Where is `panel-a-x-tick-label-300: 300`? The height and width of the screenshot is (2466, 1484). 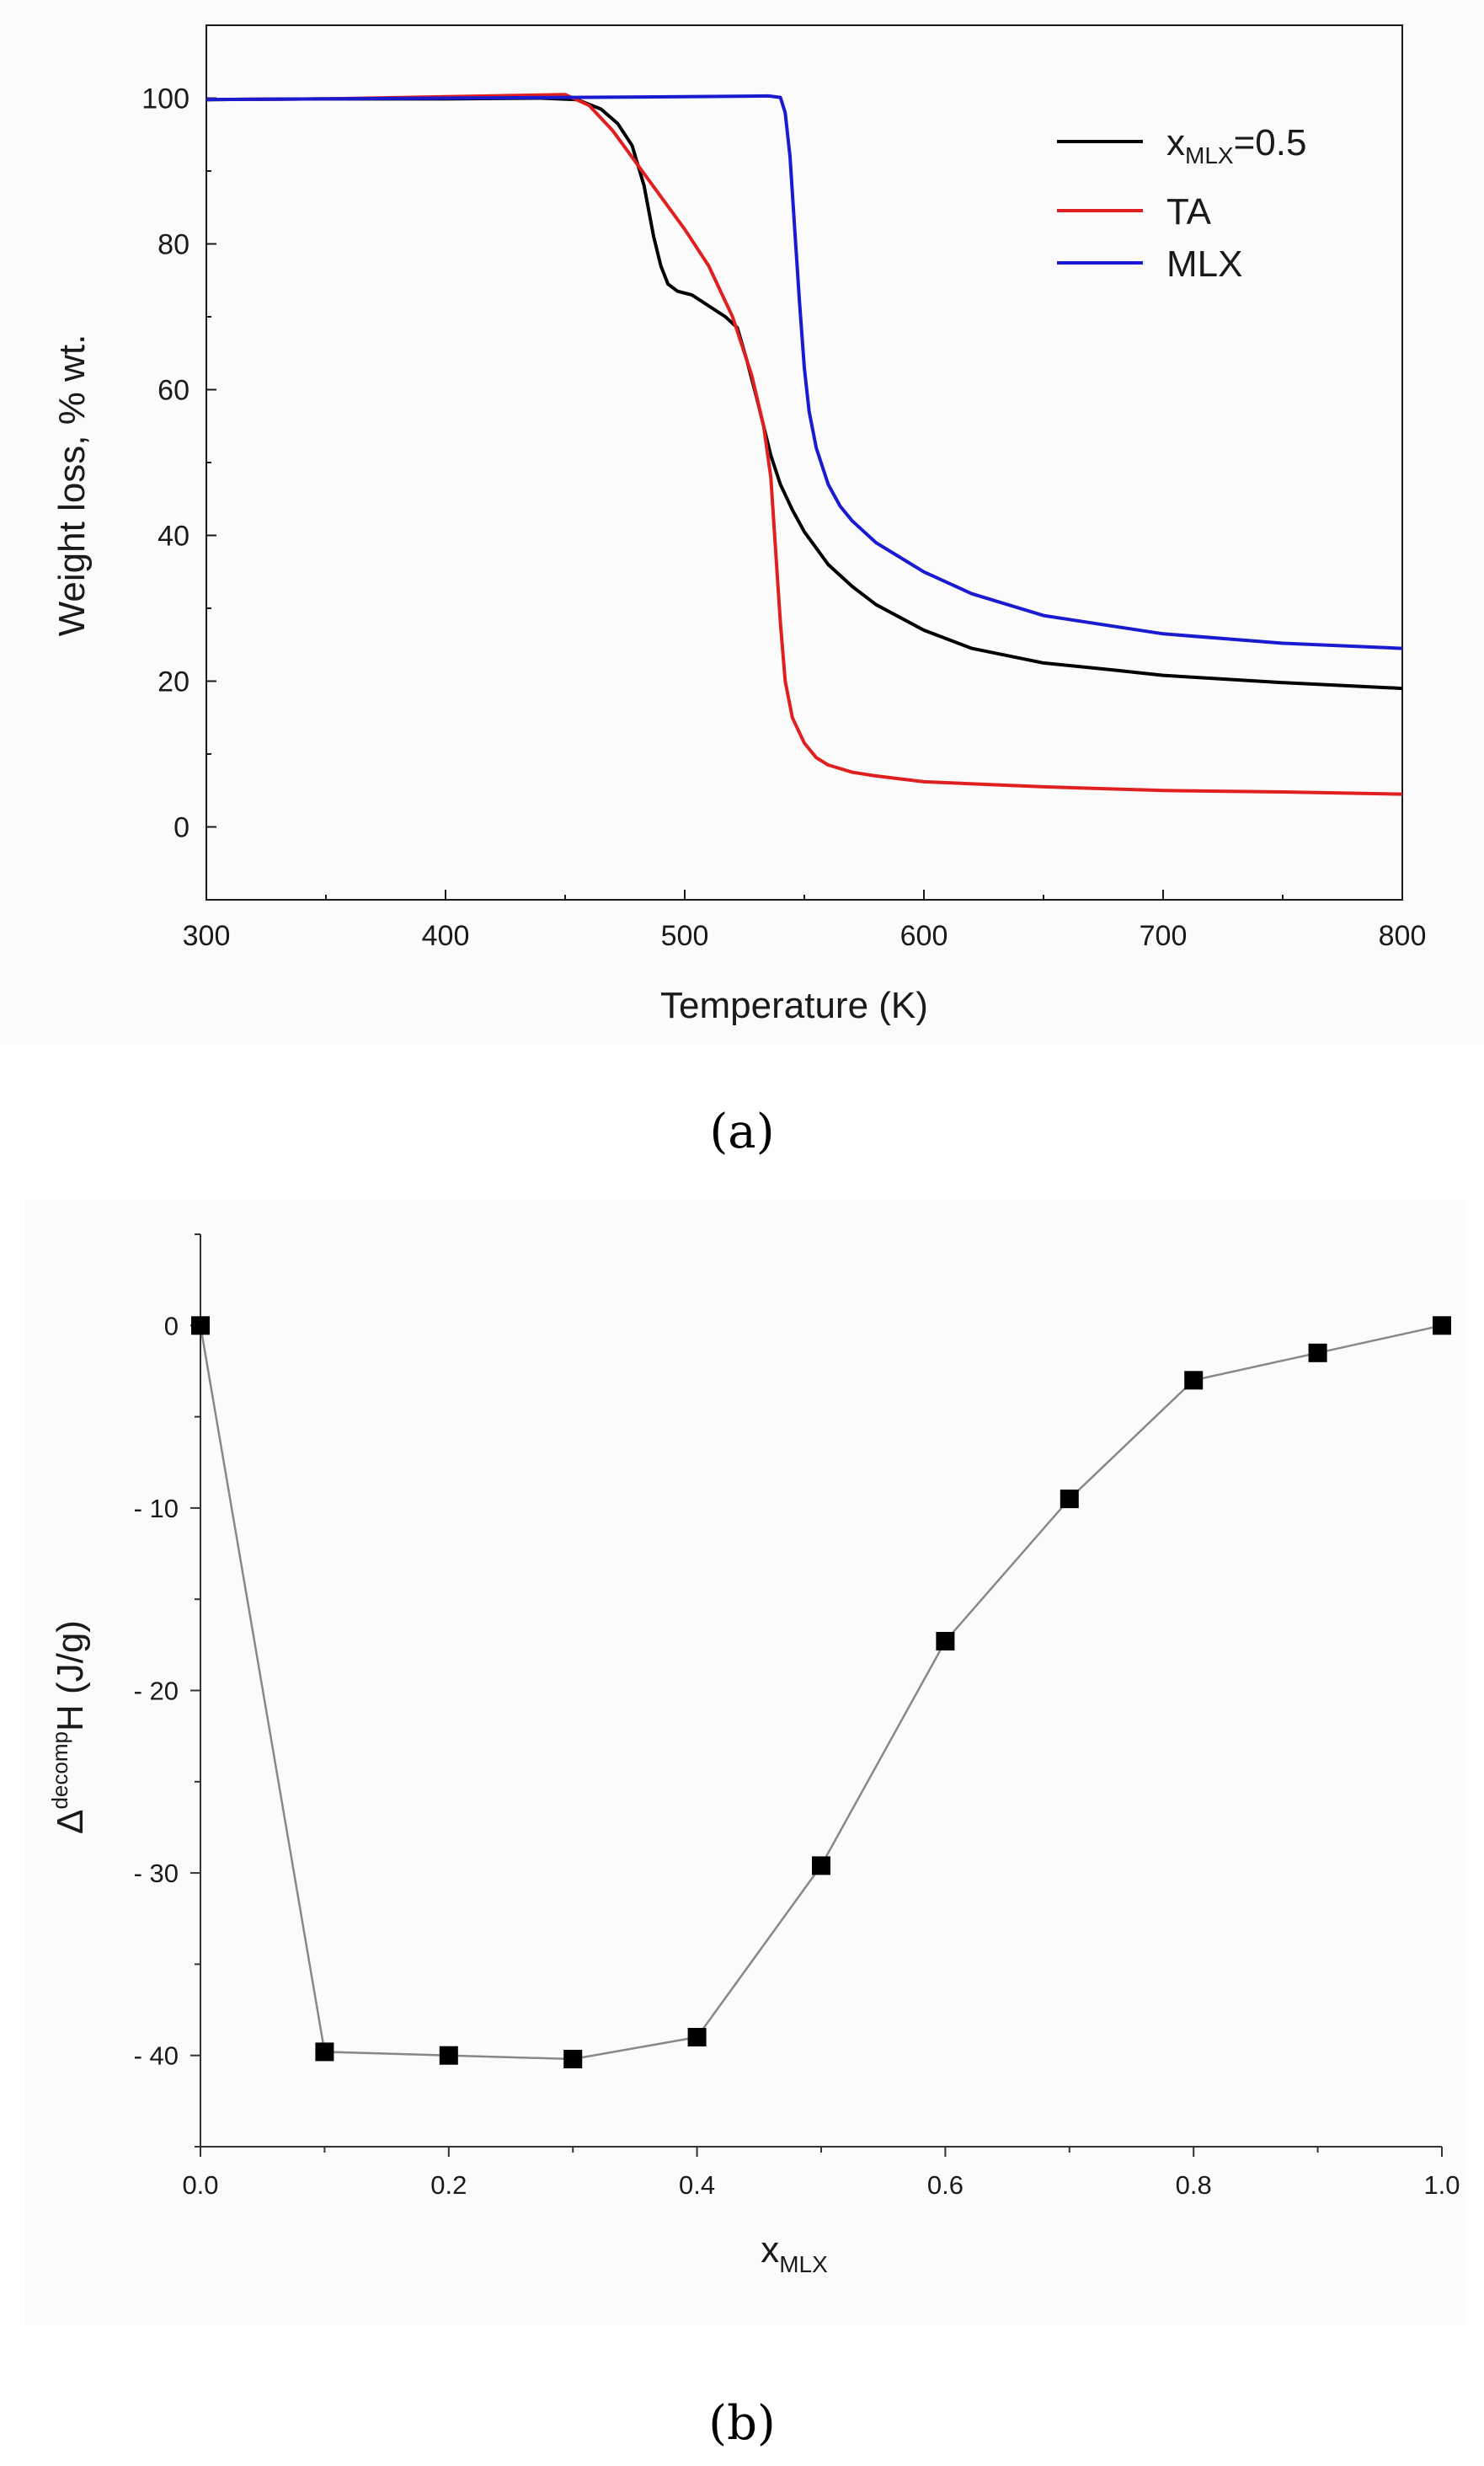
panel-a-x-tick-label-300: 300 is located at coordinates (207, 936).